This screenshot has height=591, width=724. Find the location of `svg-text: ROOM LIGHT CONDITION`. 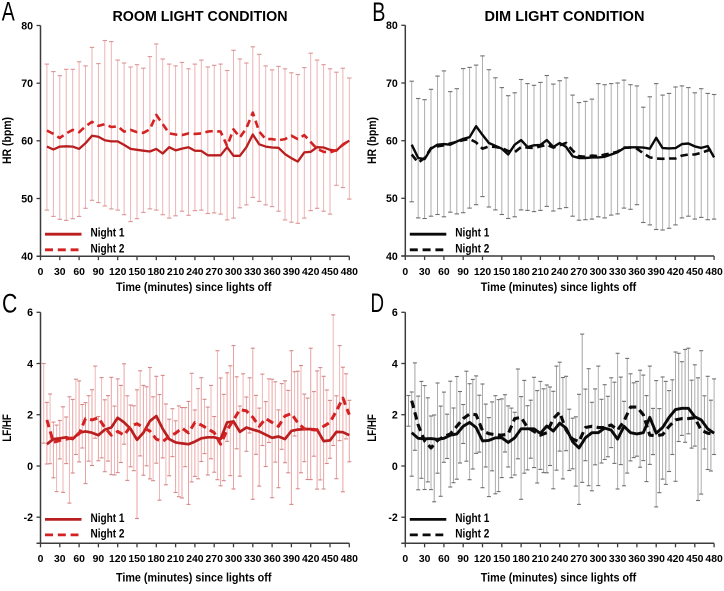

svg-text: ROOM LIGHT CONDITION is located at coordinates (200, 17).